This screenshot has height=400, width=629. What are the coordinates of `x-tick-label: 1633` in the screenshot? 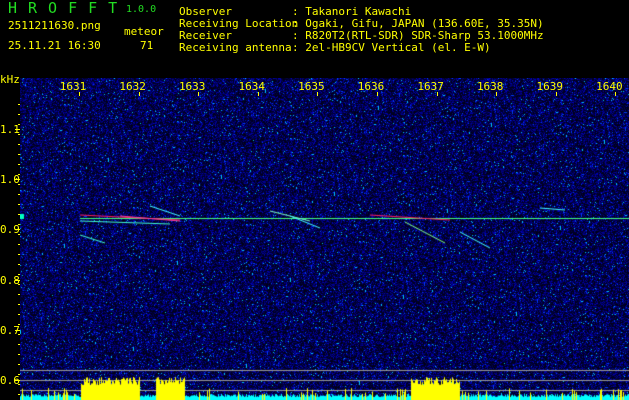 It's located at (192, 86).